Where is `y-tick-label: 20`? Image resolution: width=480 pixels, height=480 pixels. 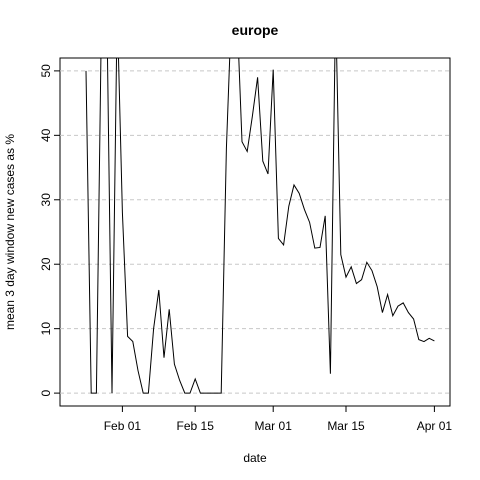
y-tick-label: 20 is located at coordinates (46, 264).